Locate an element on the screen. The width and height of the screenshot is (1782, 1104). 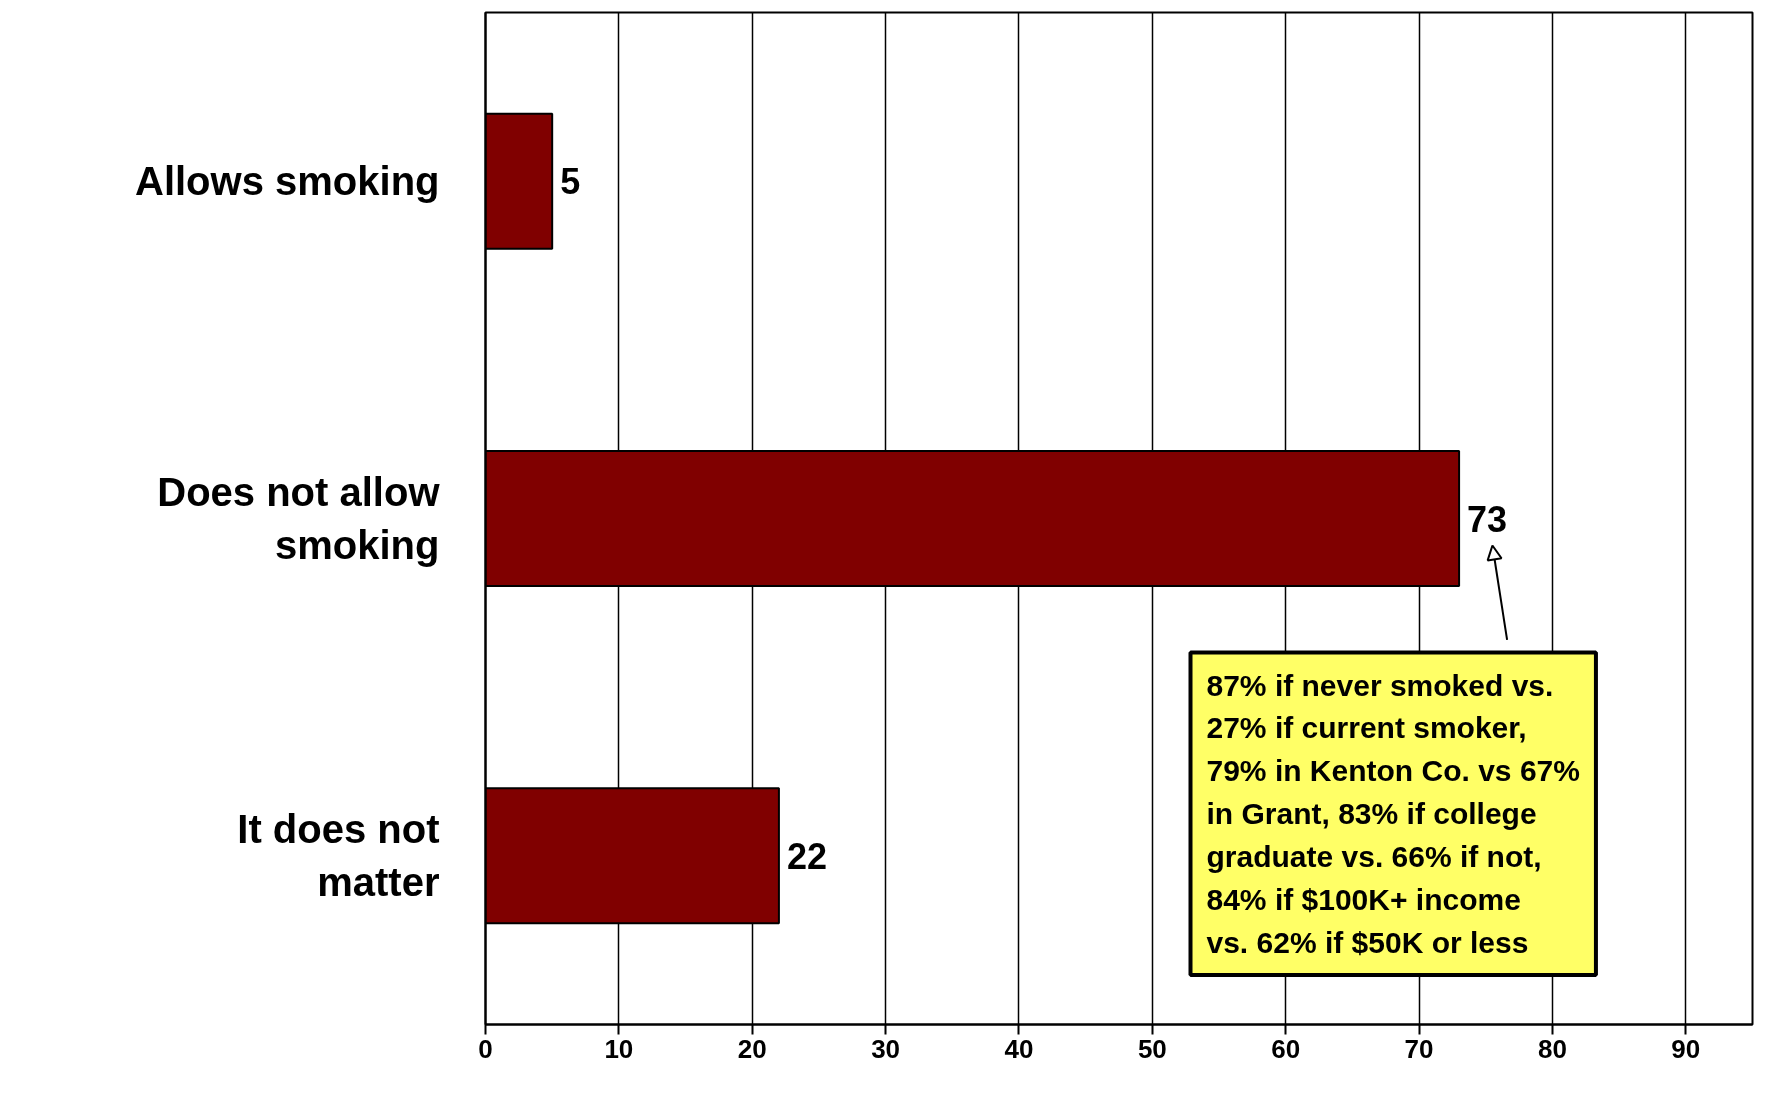
y-tick-label: It does not matter is located at coordinates (338, 856).